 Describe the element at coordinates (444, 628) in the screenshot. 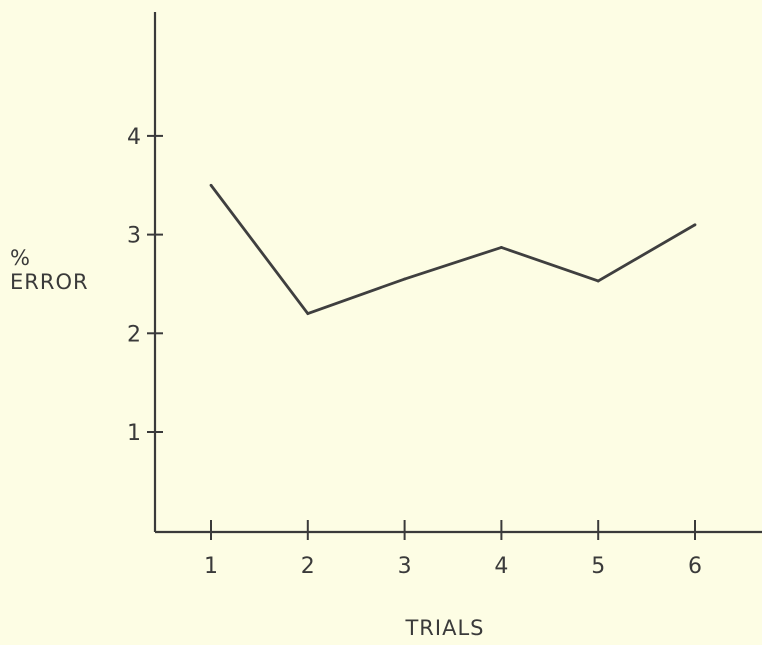

I see `x-axis-label: TRIALS` at that location.